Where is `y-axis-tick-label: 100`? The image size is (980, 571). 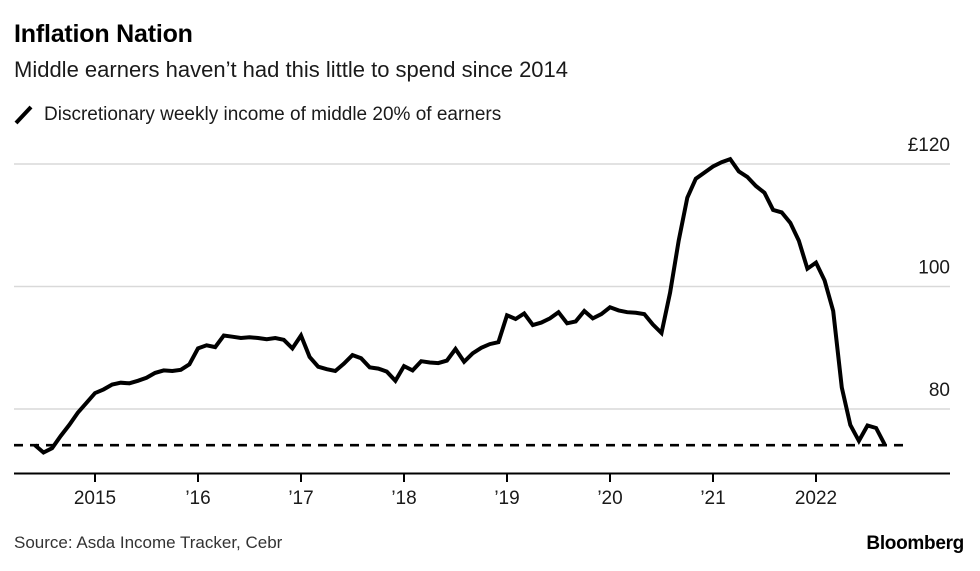
y-axis-tick-label: 100 is located at coordinates (934, 268).